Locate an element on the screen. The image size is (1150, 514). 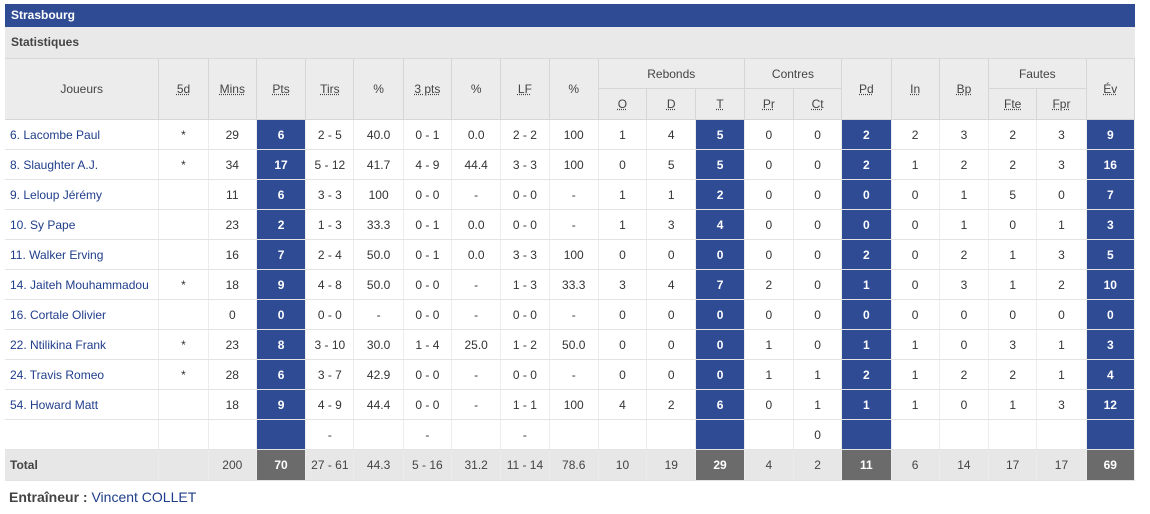
coach-link: Vincent COLLET is located at coordinates (144, 497).